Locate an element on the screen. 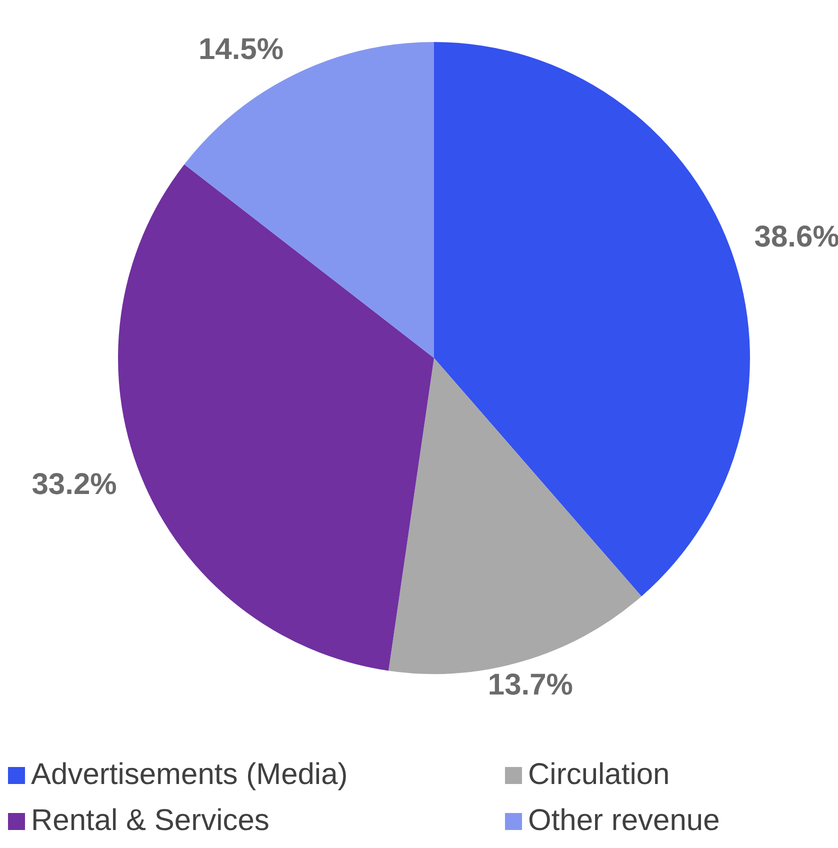  legend-label: Advertisements (Media) is located at coordinates (189, 775).